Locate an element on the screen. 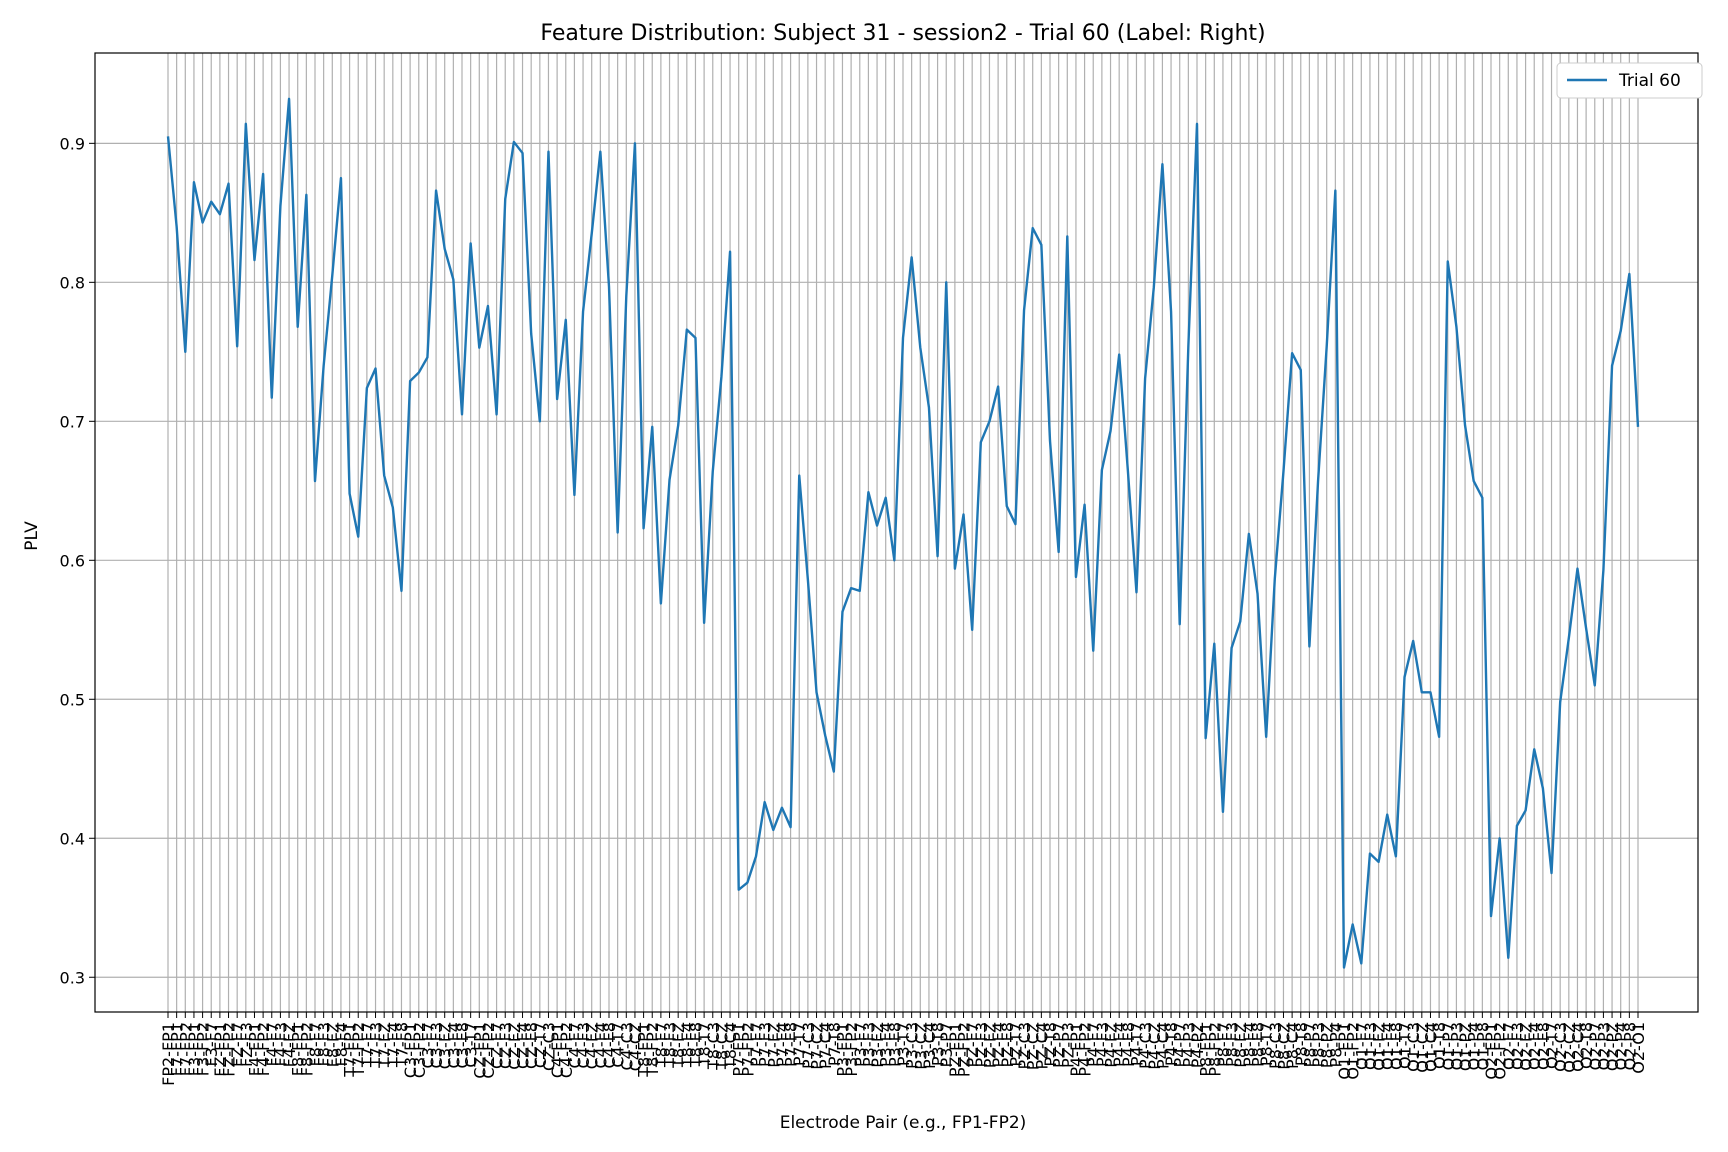 The image size is (1728, 1152). x-tick-label: F3-FP2 is located at coordinates (203, 1049).